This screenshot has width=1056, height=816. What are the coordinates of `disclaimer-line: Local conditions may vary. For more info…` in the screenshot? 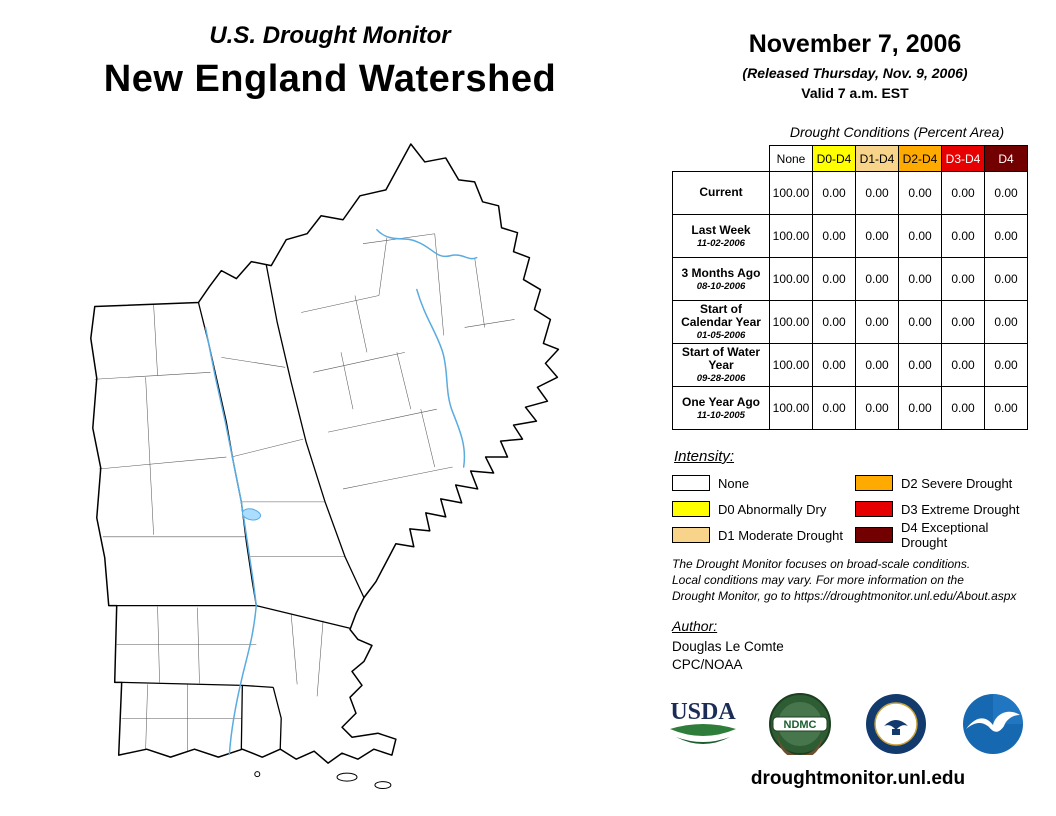 It's located at (818, 580).